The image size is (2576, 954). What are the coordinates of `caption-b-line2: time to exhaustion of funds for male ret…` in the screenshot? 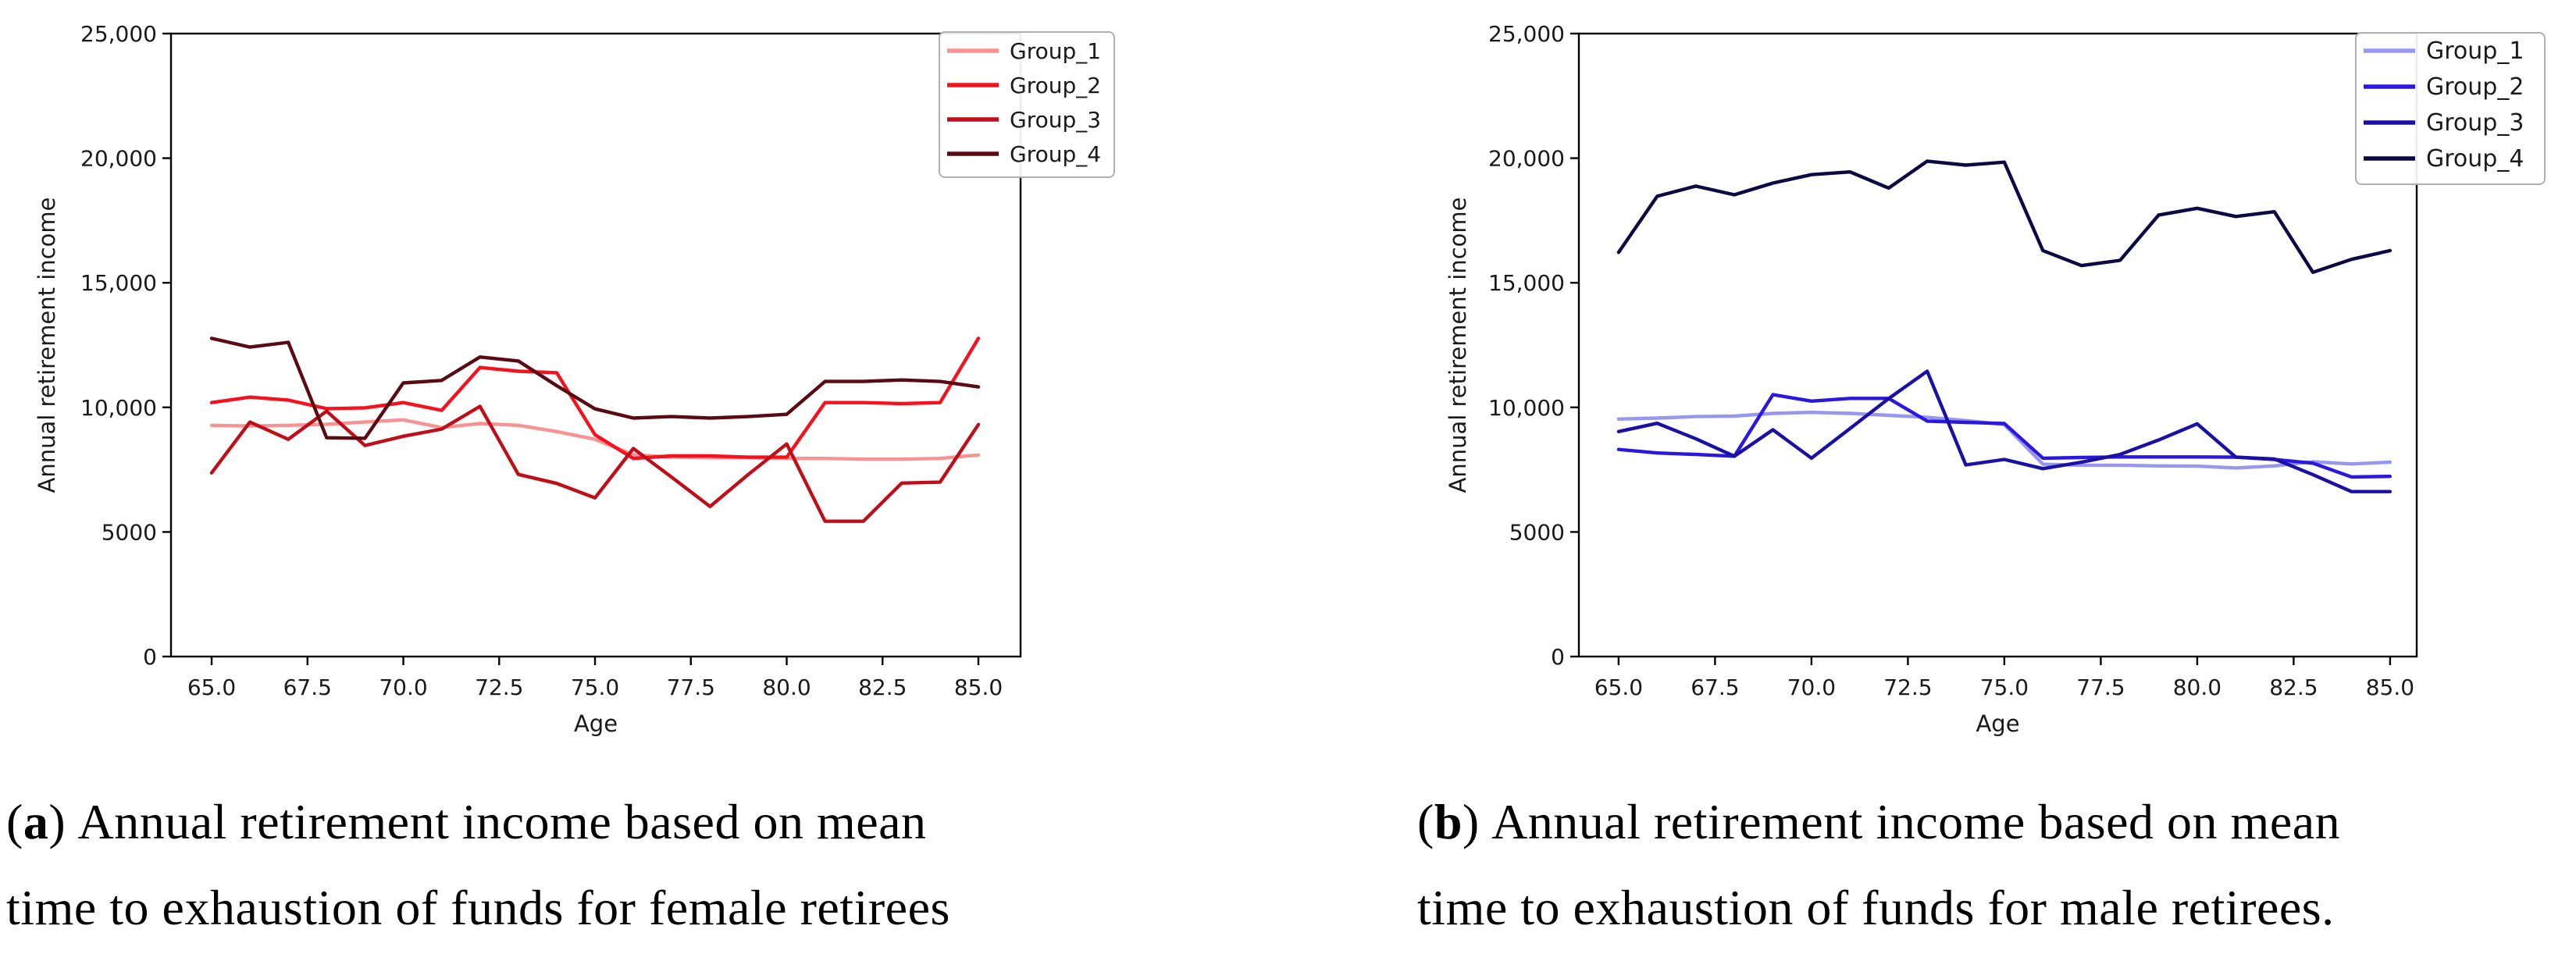 It's located at (1876, 907).